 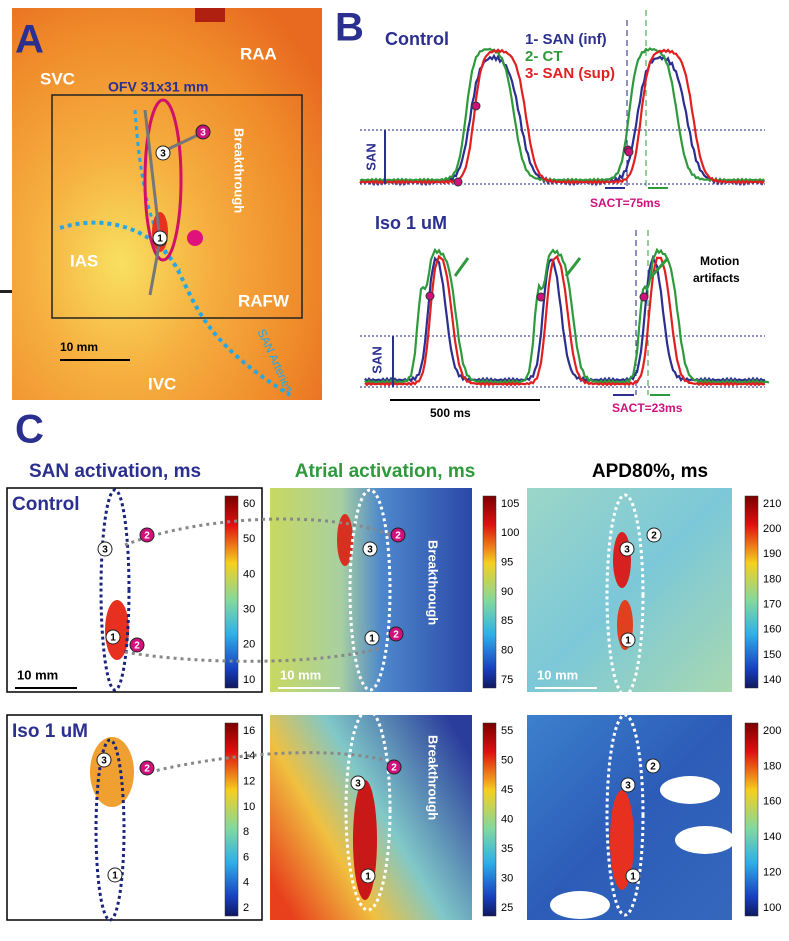 What do you see at coordinates (507, 731) in the screenshot?
I see `colorbar-tick-label: 55` at bounding box center [507, 731].